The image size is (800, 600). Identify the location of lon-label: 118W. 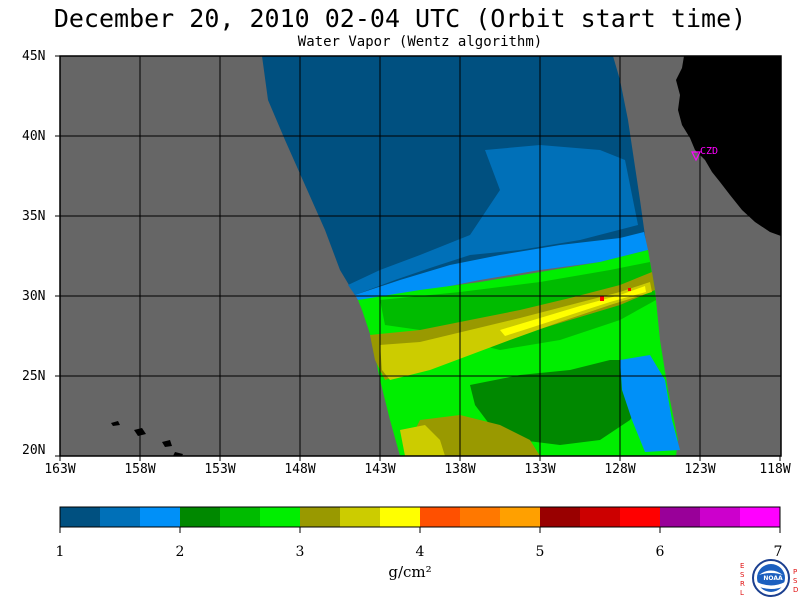
(775, 469).